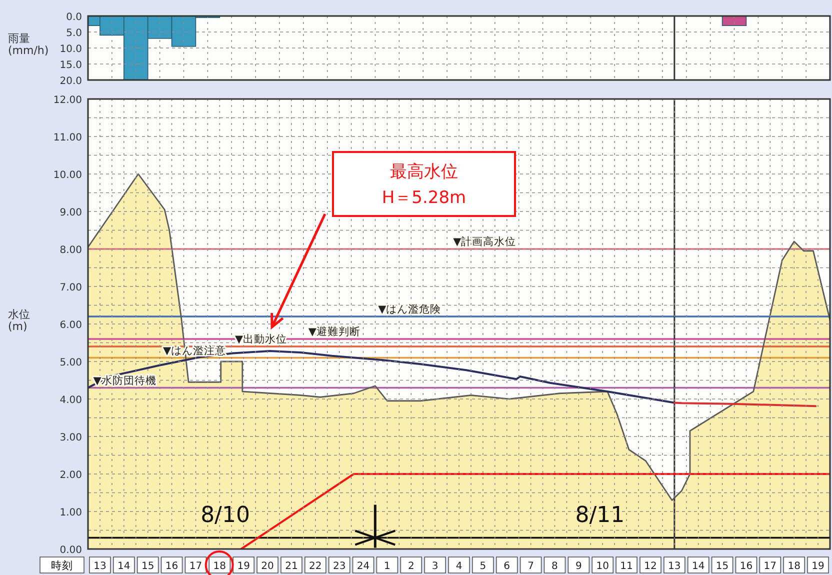 Image resolution: width=832 pixels, height=575 pixels. I want to click on y-tick-label: 5.0, so click(74, 33).